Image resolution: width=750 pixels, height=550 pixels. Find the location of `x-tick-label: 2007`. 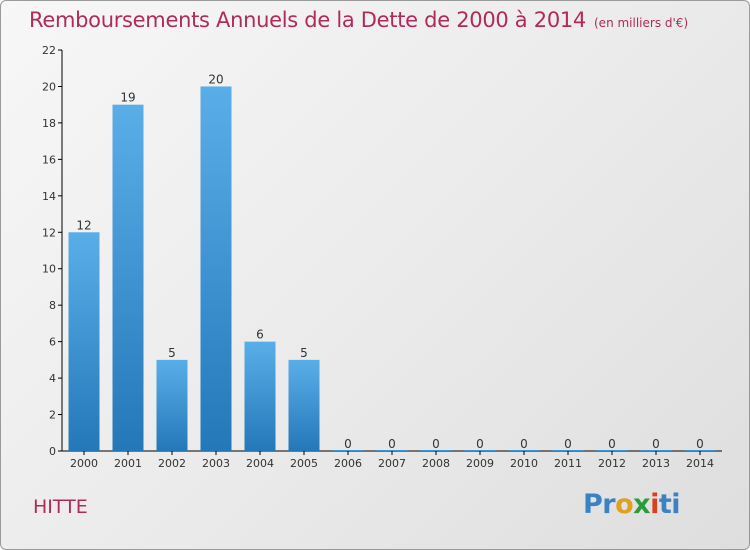

x-tick-label: 2007 is located at coordinates (392, 463).